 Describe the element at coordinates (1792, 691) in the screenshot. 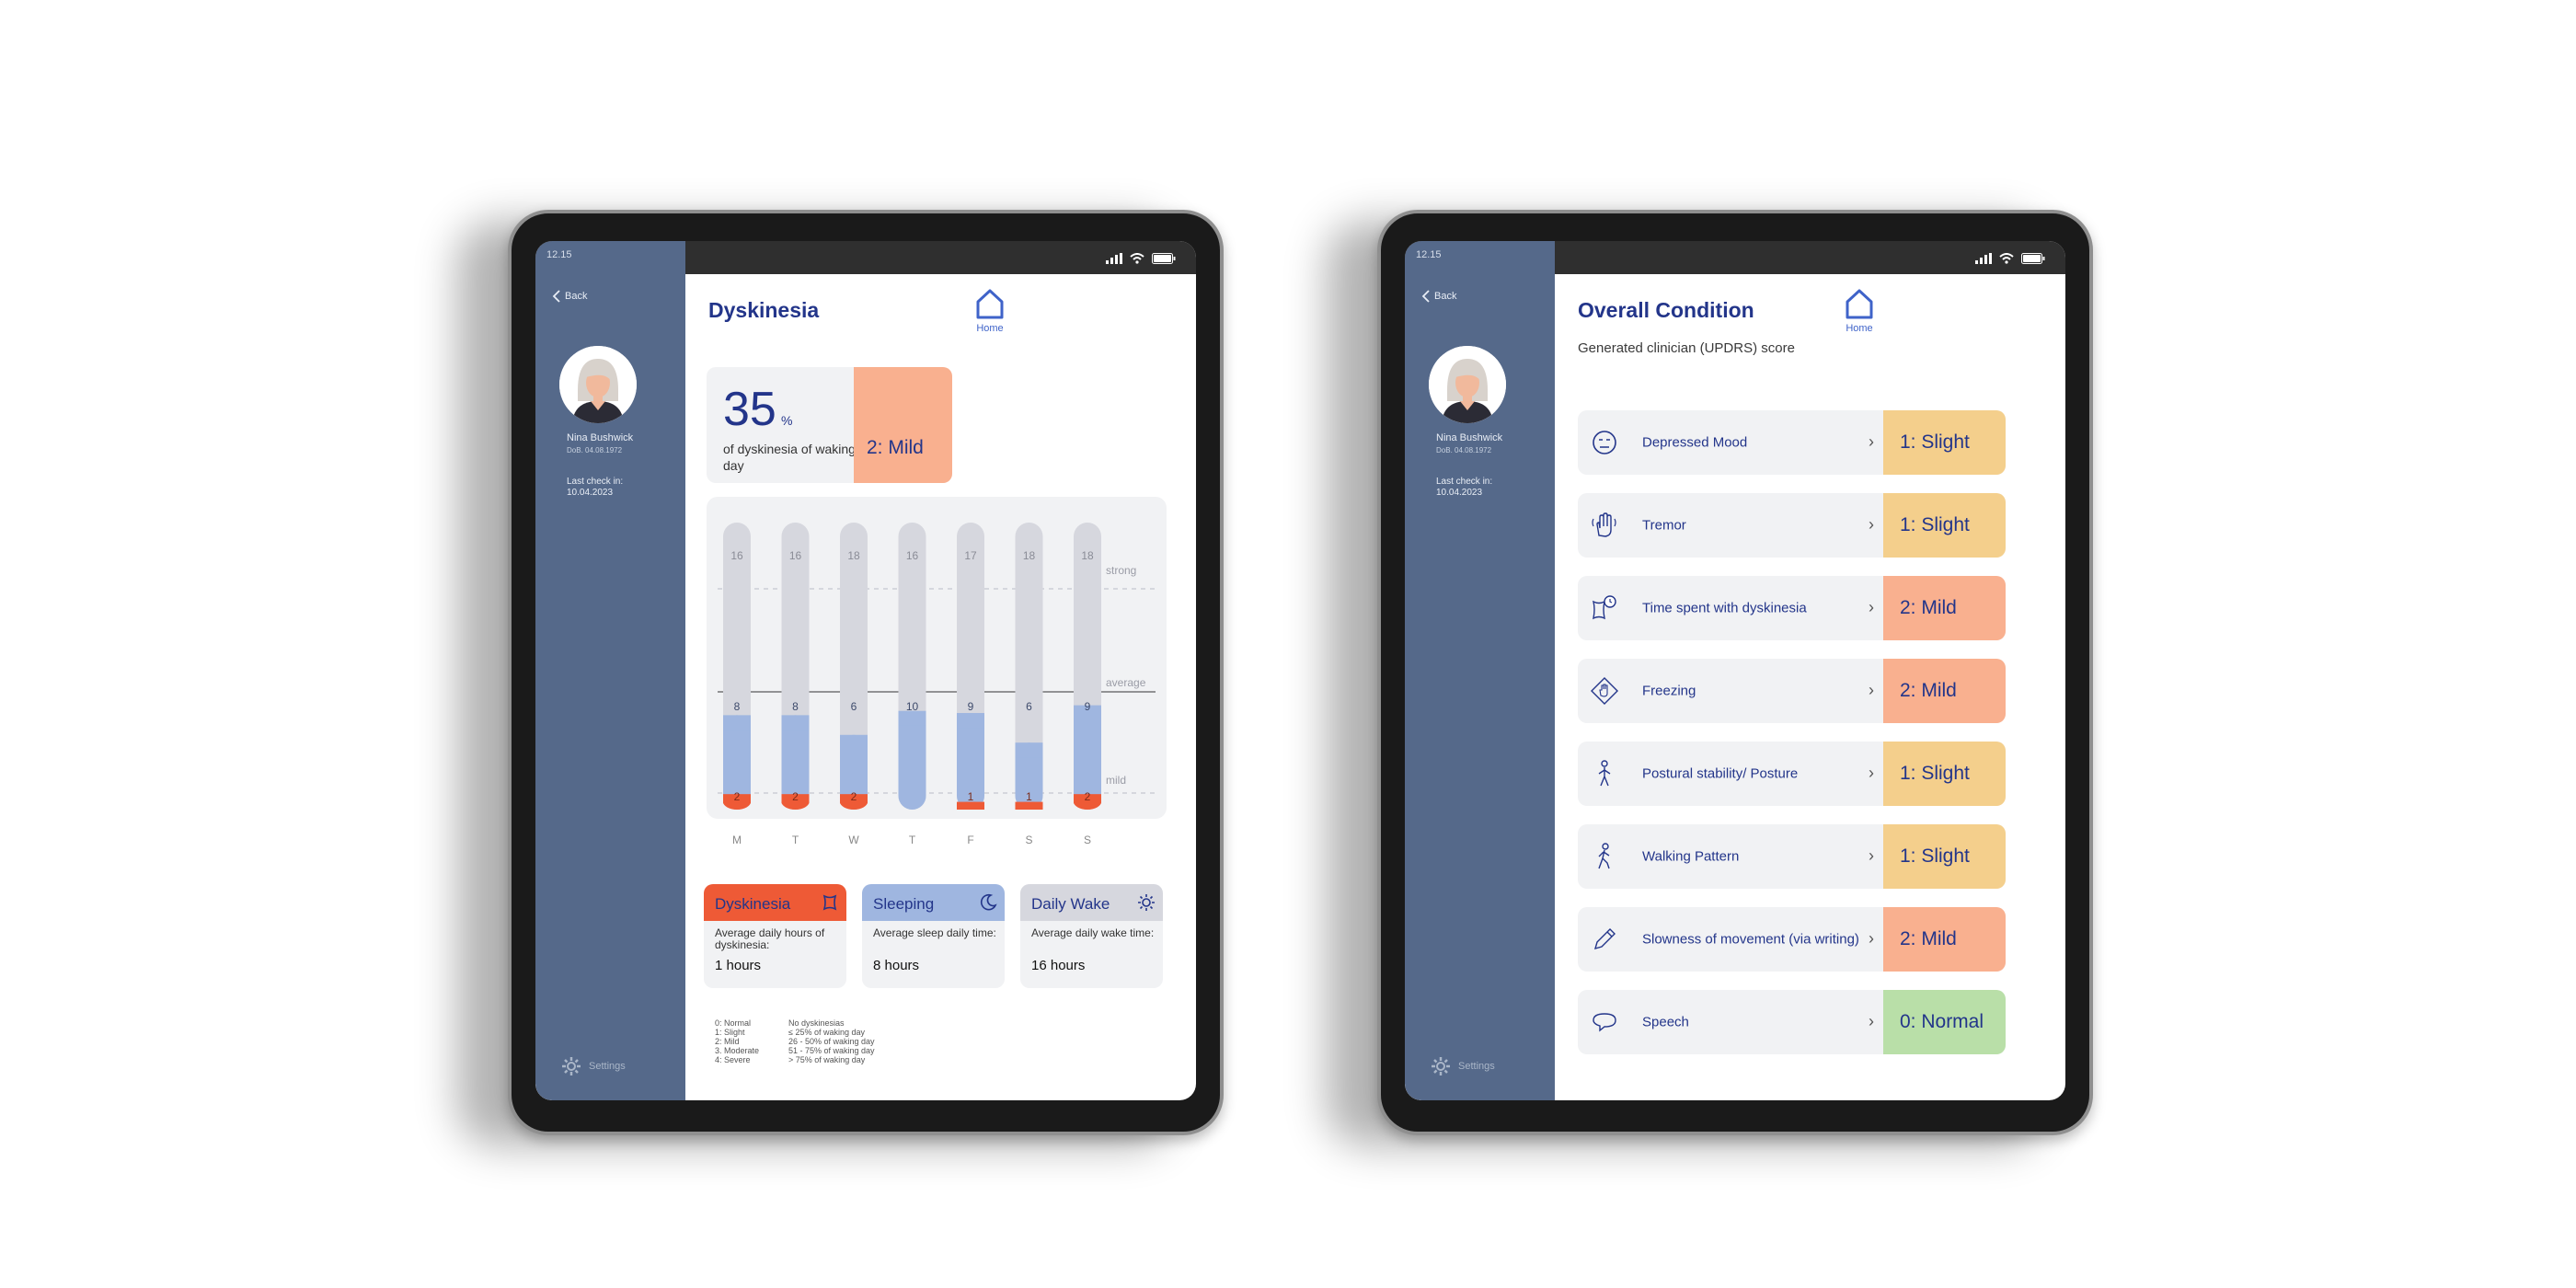

I see `condition-row-freezing: Freezing › 2: Mild` at that location.